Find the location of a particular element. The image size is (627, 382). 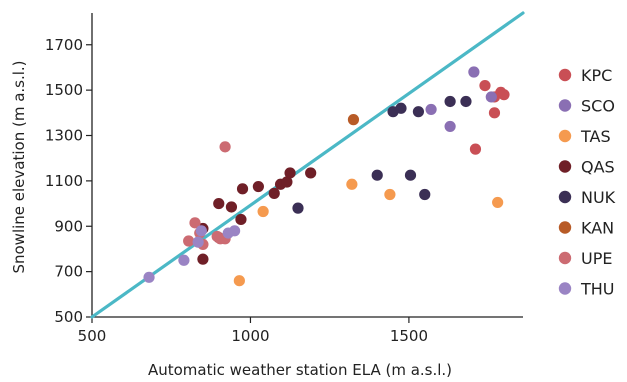

legend-marker-nuk is located at coordinates (565, 197).